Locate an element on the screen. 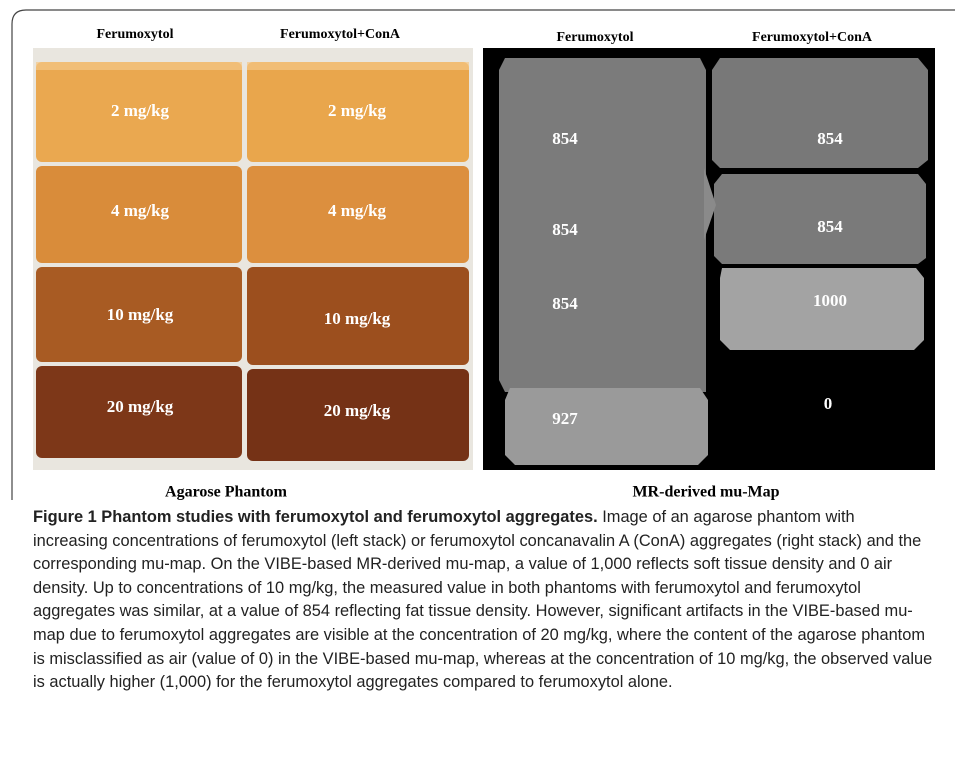 The width and height of the screenshot is (955, 761). panel-caption: MR-derived mu-Map is located at coordinates (705, 492).